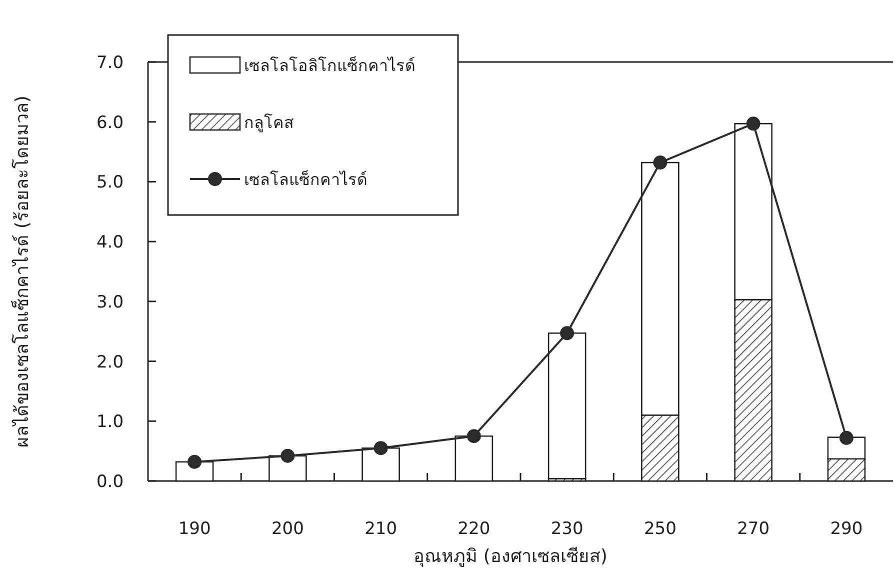 This screenshot has height=571, width=896. What do you see at coordinates (269, 123) in the screenshot?
I see `legend-label: กลูโคส` at bounding box center [269, 123].